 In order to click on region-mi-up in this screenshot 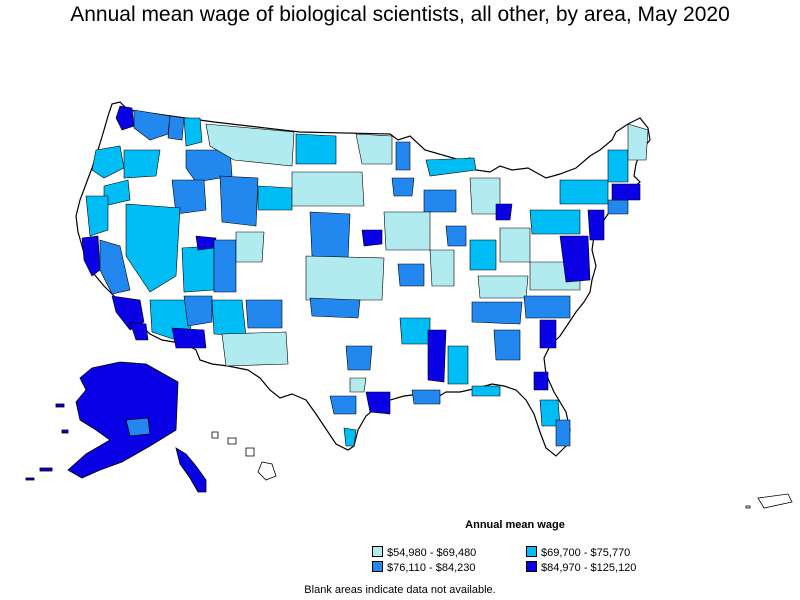, I will do `click(451, 167)`.